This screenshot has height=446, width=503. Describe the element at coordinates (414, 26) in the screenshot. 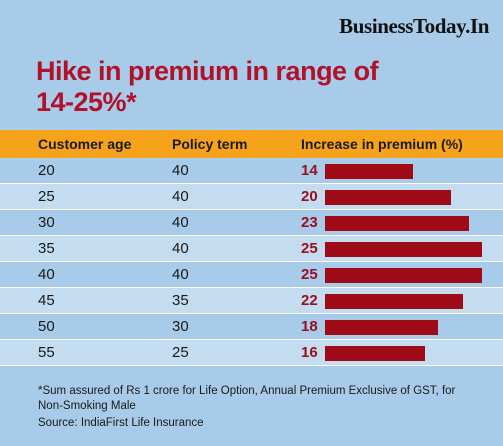

I see `brand-logo: BusinessToday.In` at that location.